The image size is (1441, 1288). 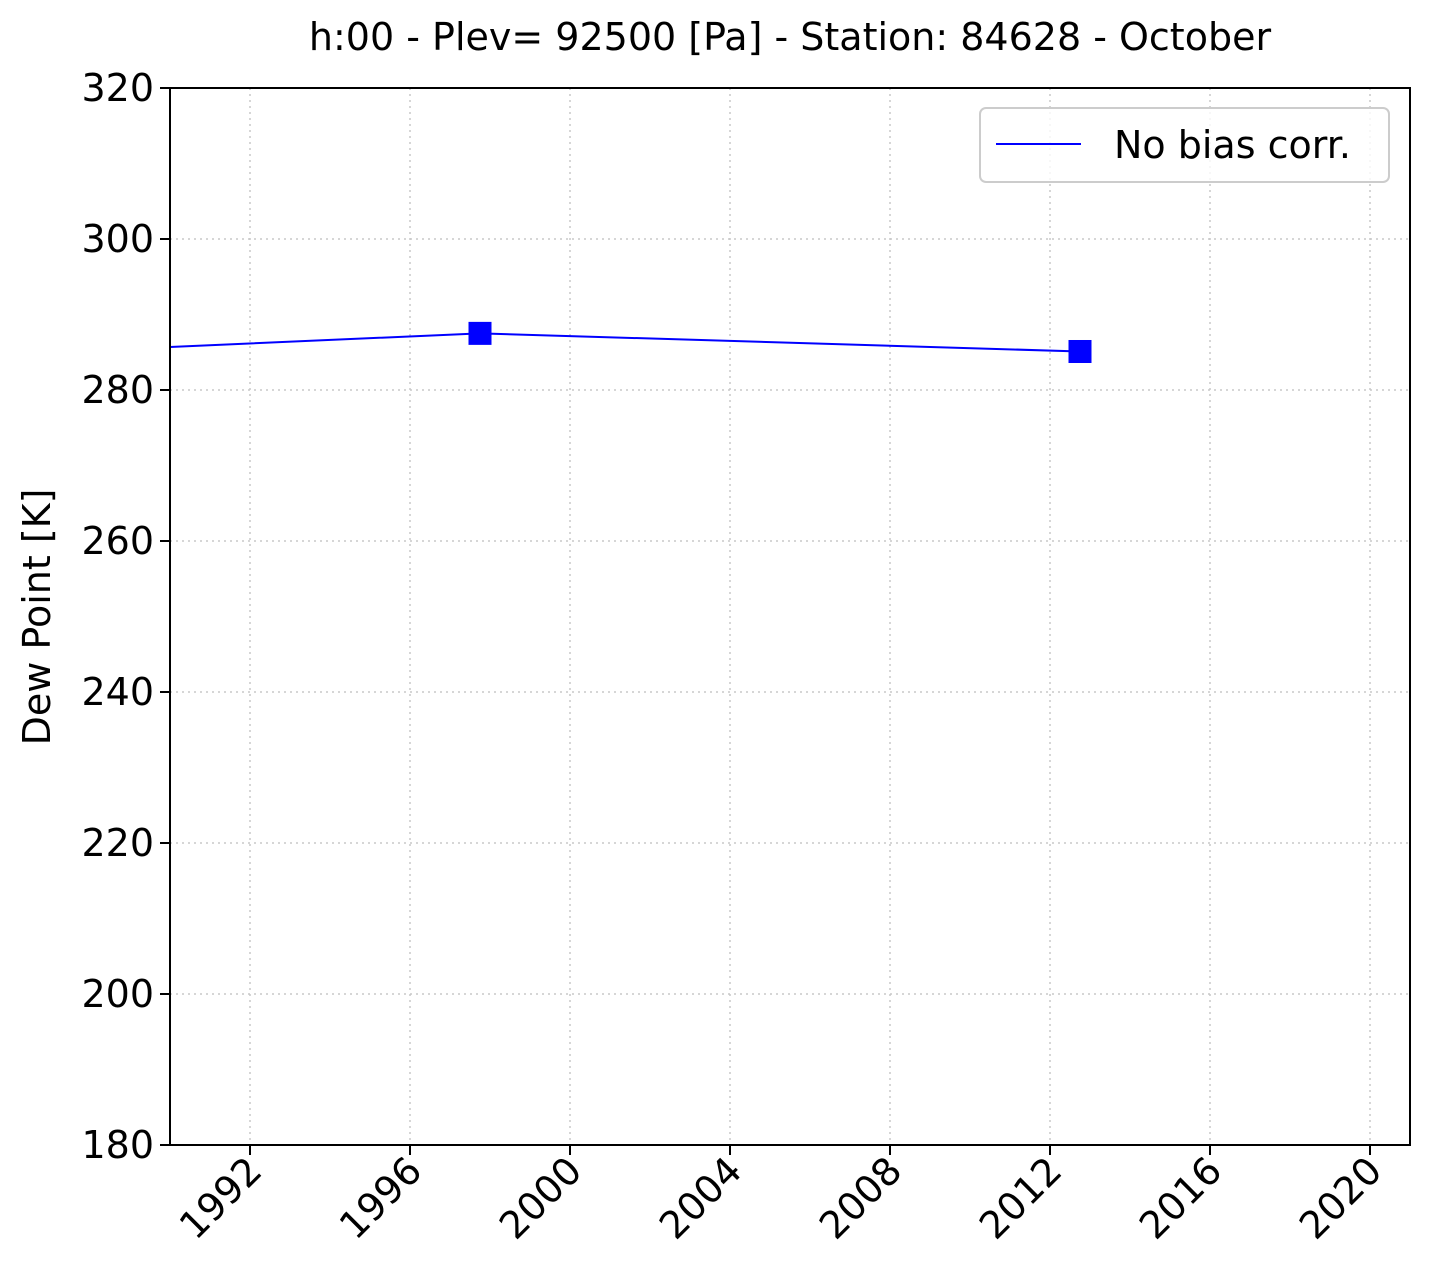 What do you see at coordinates (117, 390) in the screenshot?
I see `y-tick-label: 280` at bounding box center [117, 390].